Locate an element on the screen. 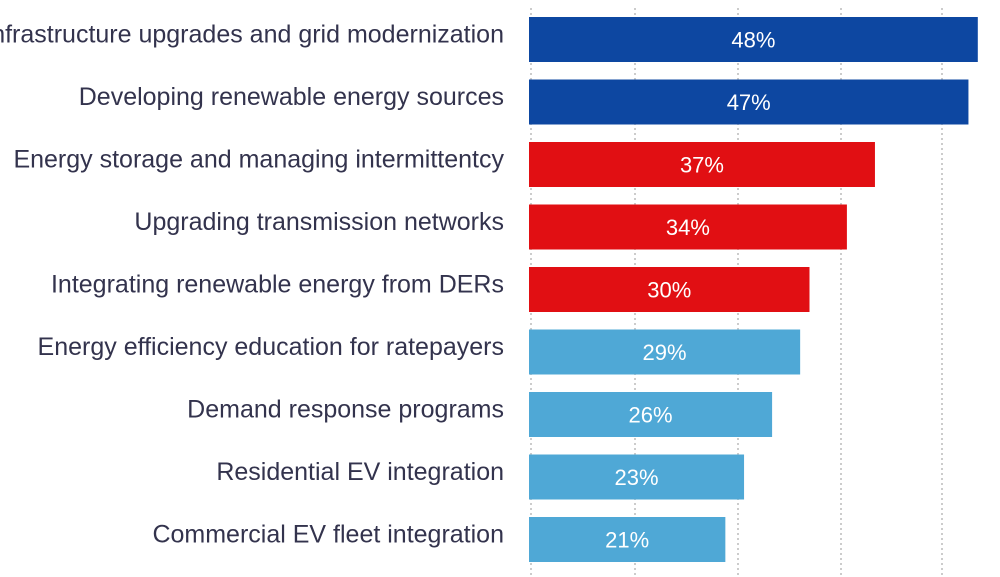  value-label-4: 34% is located at coordinates (688, 227).